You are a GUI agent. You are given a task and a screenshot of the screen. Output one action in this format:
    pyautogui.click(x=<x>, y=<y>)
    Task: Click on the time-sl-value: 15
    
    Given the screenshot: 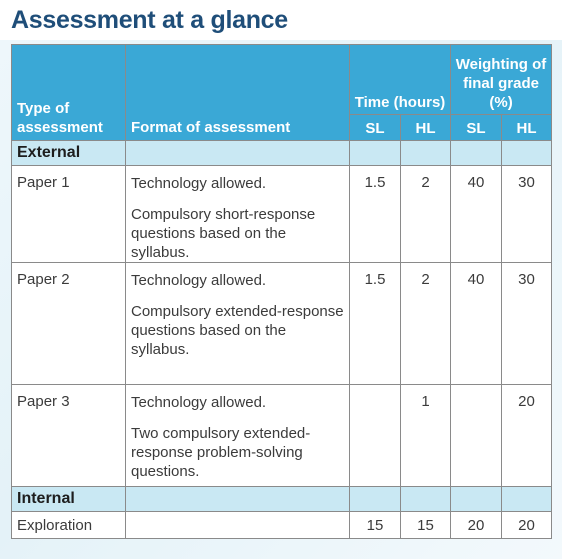 What is the action you would take?
    pyautogui.click(x=375, y=525)
    